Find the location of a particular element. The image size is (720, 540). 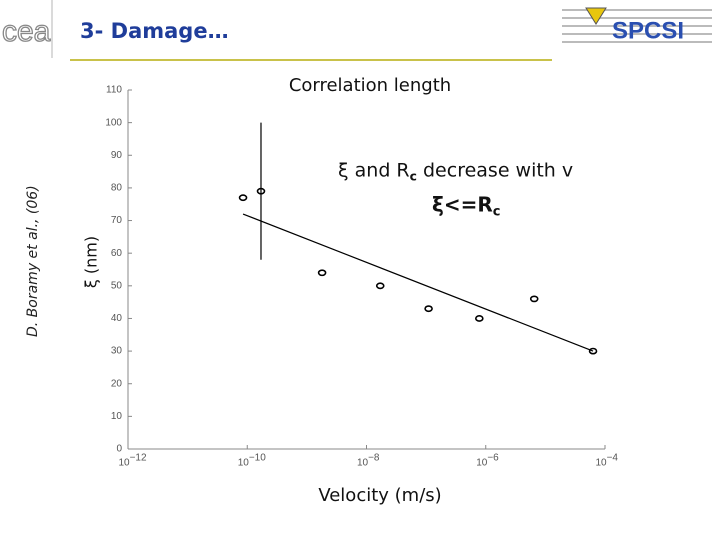

y-tick-label: 50 is located at coordinates (117, 285).